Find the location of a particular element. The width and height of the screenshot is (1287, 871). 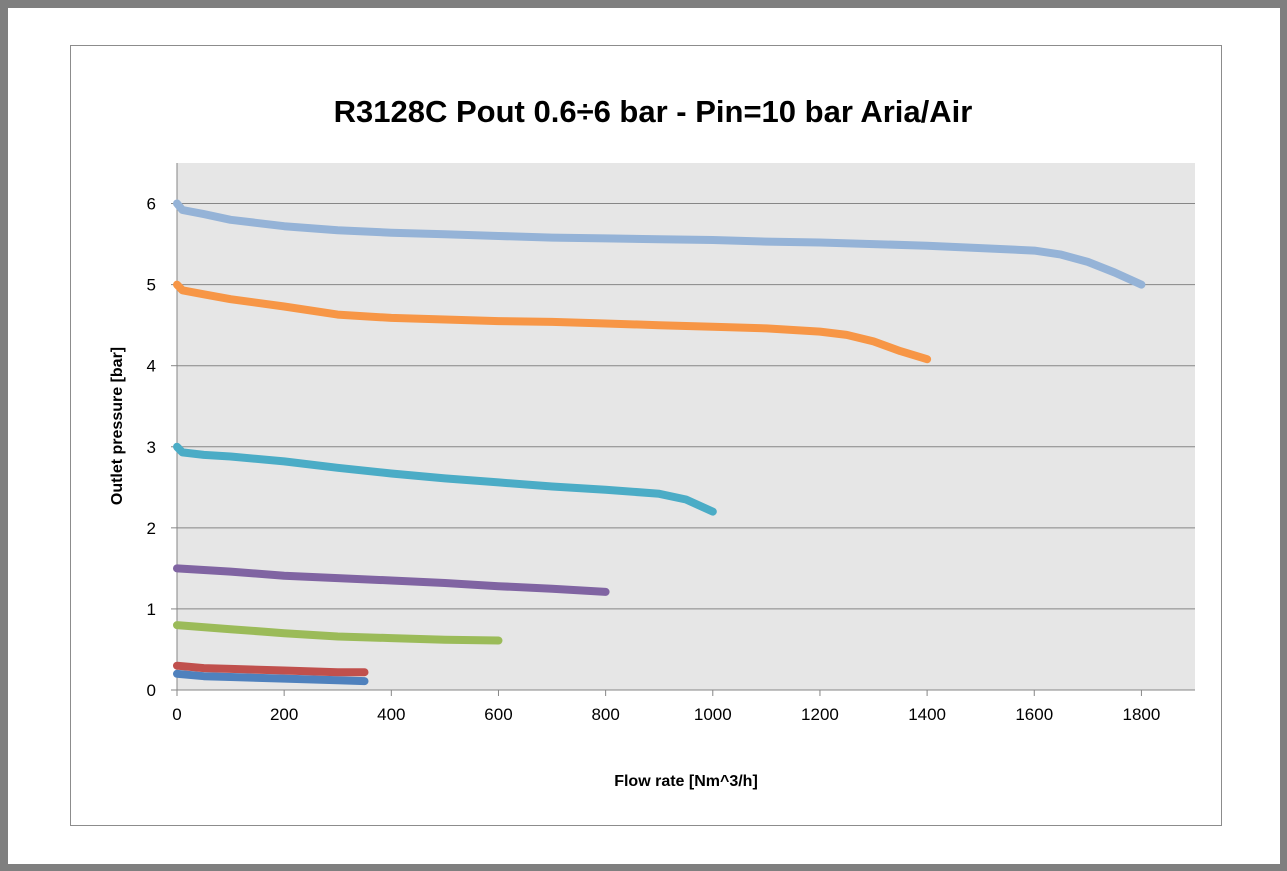

y-tick-label-0: 0 is located at coordinates (151, 690).